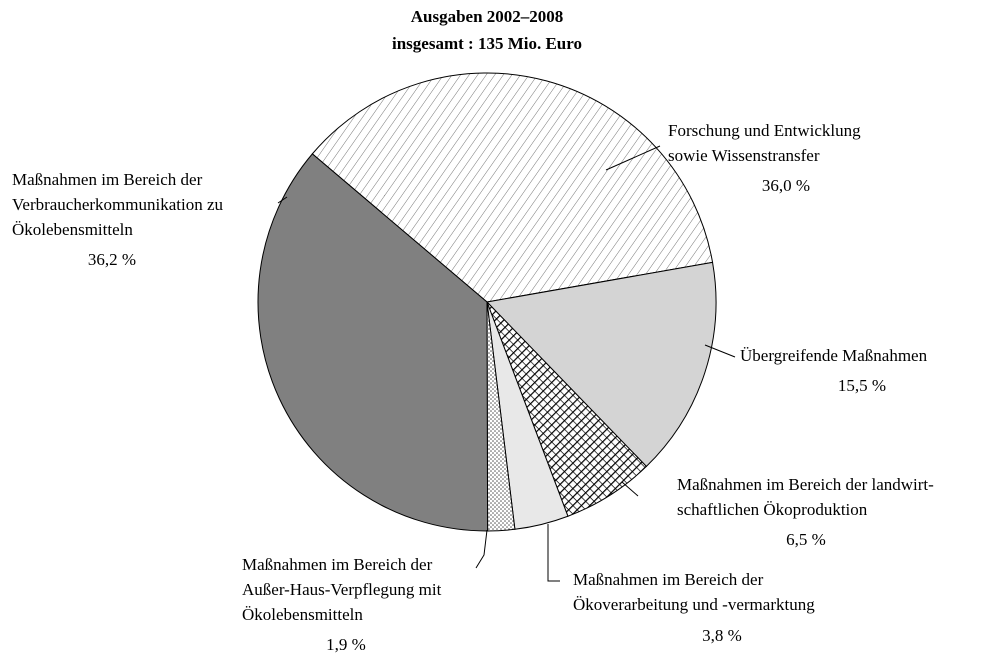 This screenshot has height=656, width=997. Describe the element at coordinates (786, 185) in the screenshot. I see `value-label: 36,0 %` at that location.